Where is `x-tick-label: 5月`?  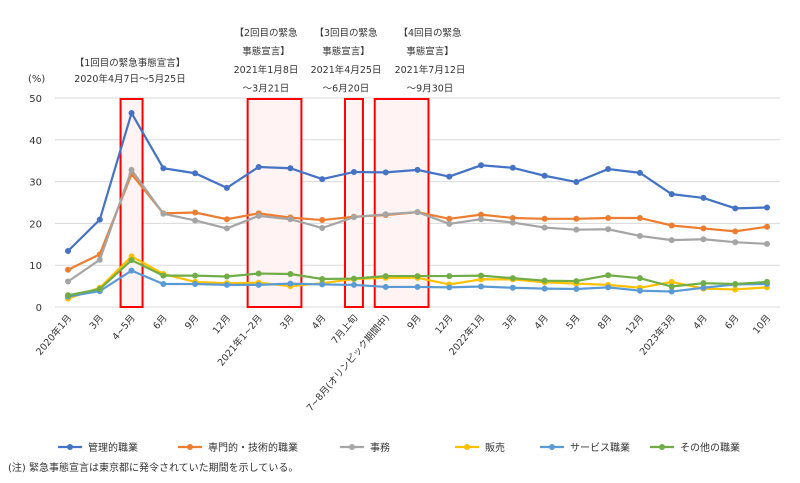
x-tick-label: 5月 is located at coordinates (573, 322).